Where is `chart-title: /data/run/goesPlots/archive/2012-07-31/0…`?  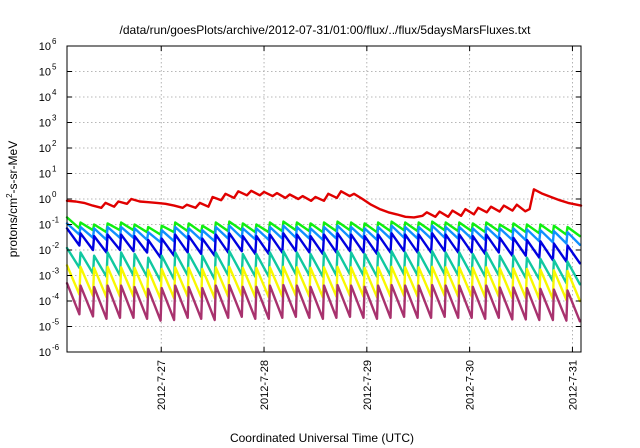
chart-title: /data/run/goesPlots/archive/2012-07-31/0… is located at coordinates (326, 30).